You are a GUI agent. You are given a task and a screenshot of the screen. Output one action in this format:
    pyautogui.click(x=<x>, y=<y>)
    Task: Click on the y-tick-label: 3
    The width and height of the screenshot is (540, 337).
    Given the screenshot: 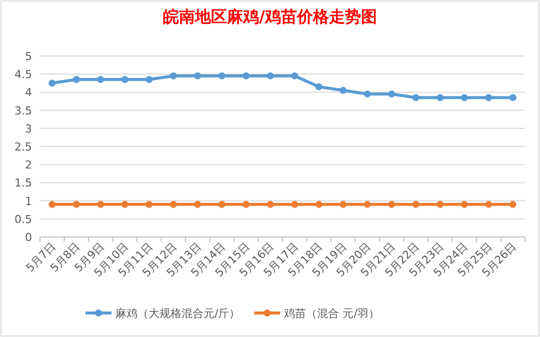 What is the action you would take?
    pyautogui.click(x=28, y=129)
    